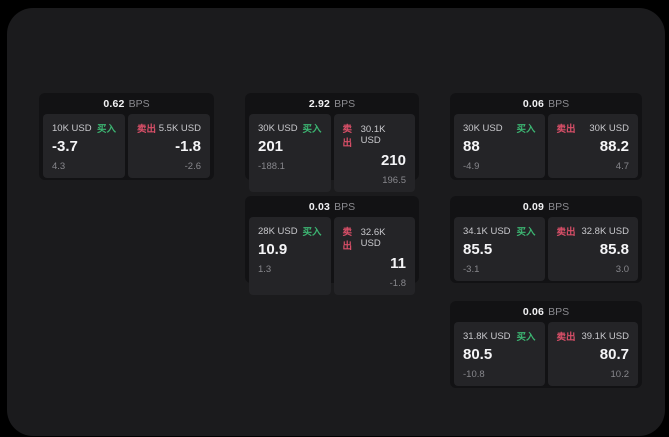 The width and height of the screenshot is (669, 437). I want to click on spread-header: 0.62 BPS, so click(126, 103).